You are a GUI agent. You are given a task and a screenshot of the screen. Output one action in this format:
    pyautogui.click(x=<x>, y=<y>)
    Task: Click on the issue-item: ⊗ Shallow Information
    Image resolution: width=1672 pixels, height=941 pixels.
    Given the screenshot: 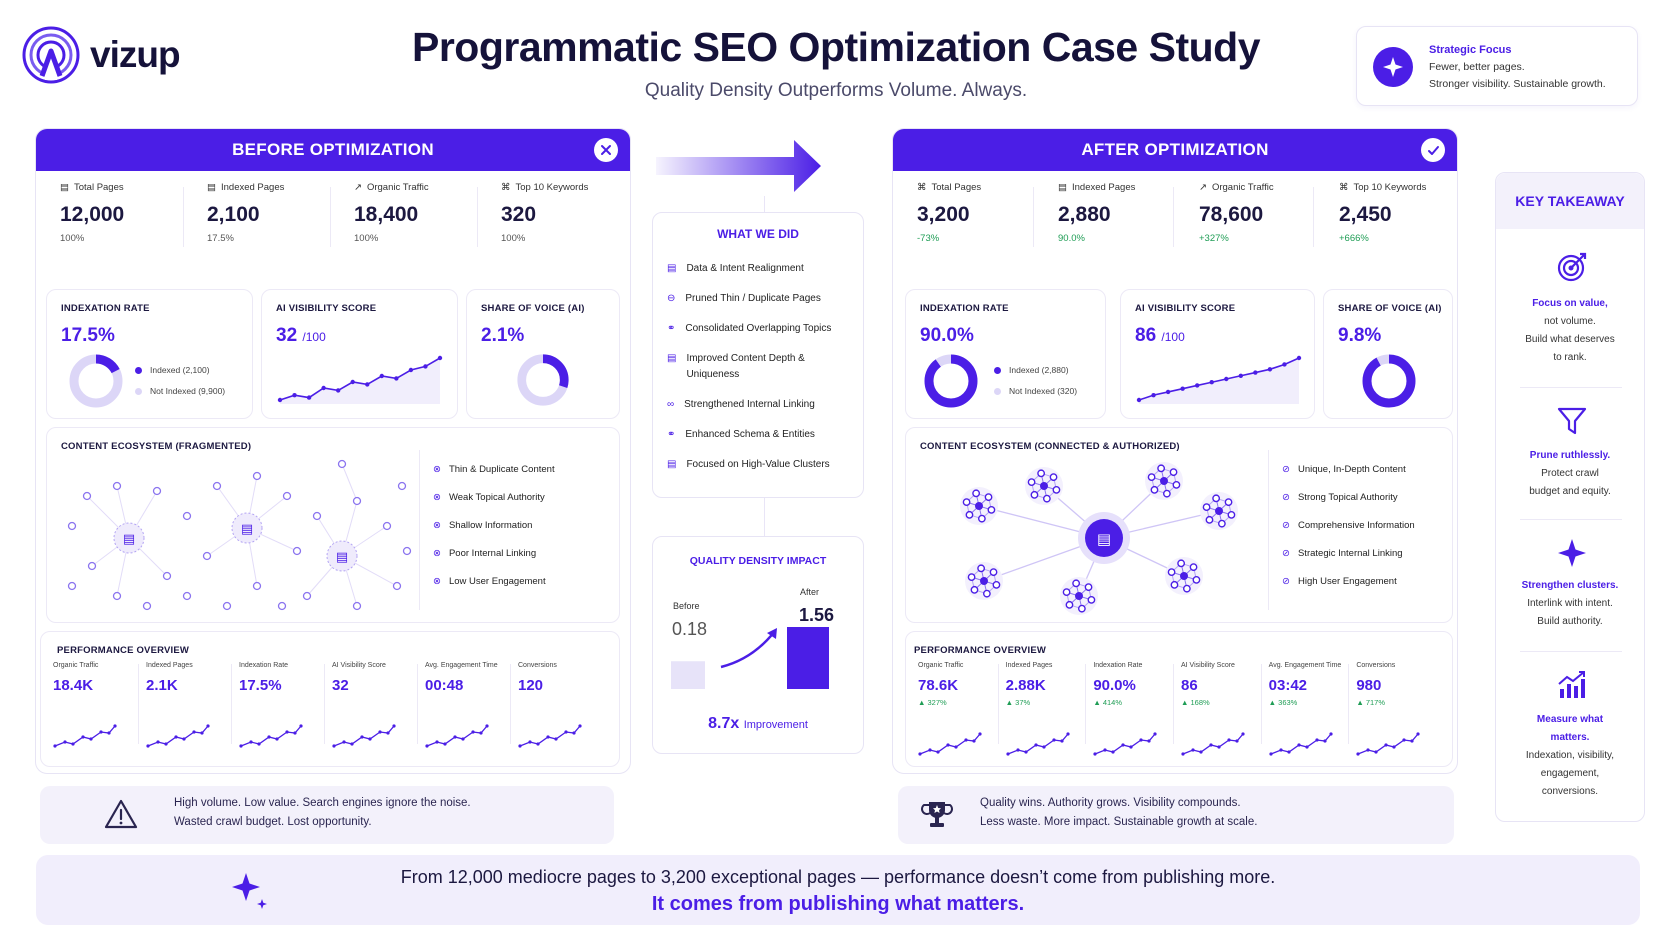 What is the action you would take?
    pyautogui.click(x=483, y=525)
    